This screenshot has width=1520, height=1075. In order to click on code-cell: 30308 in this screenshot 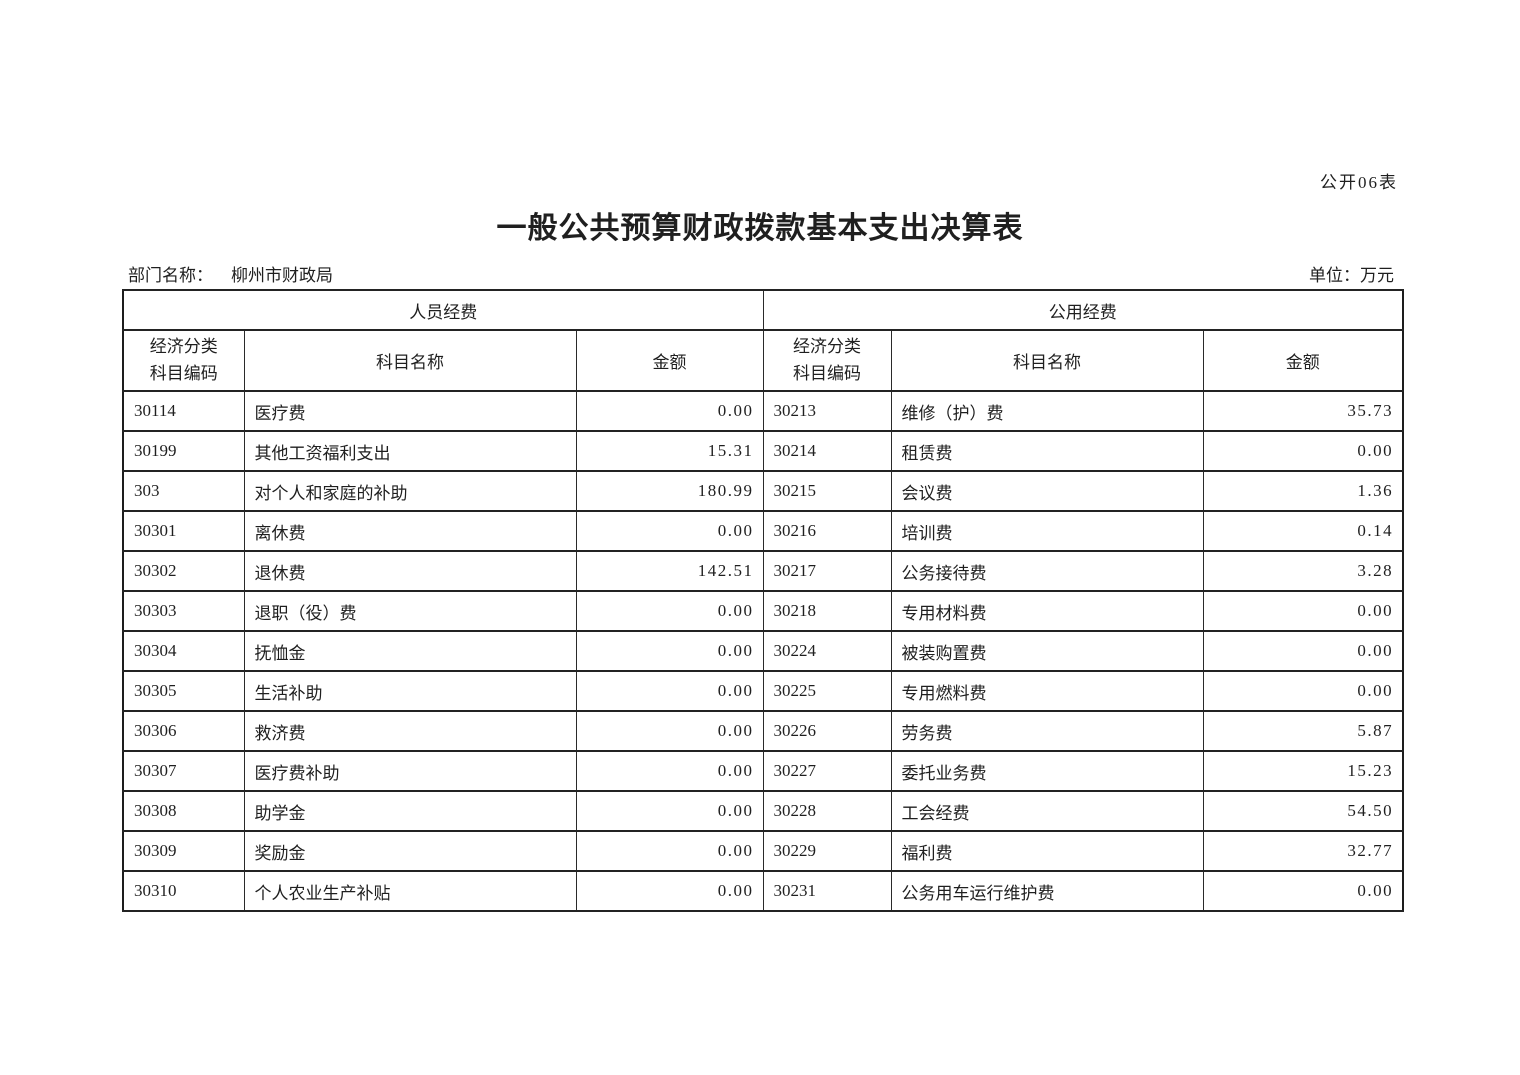, I will do `click(183, 811)`.